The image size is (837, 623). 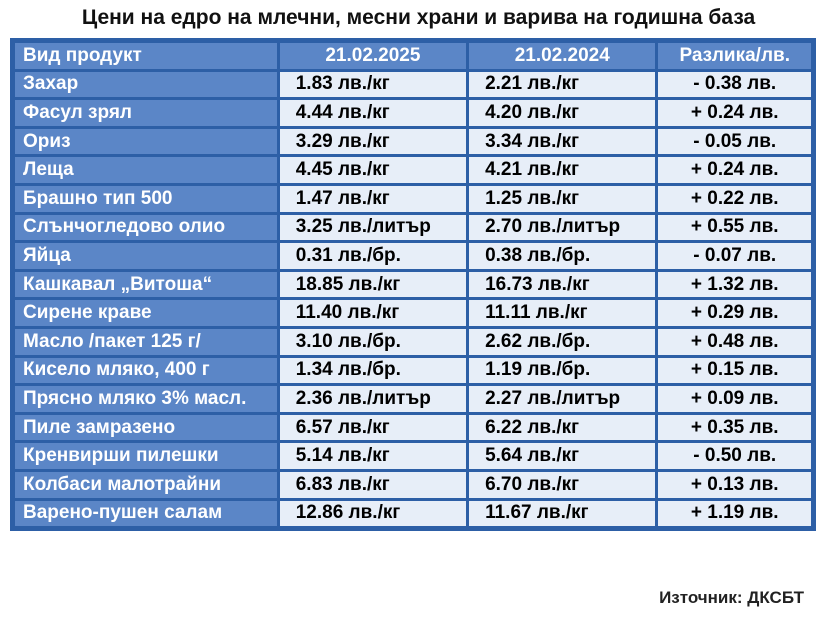 I want to click on price-2024-cell: 1.19 лв./бр., so click(x=562, y=370).